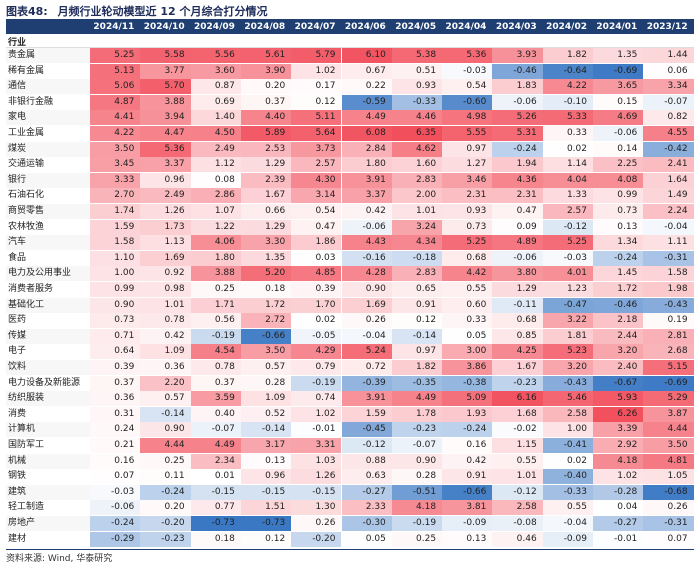 The width and height of the screenshot is (700, 567). I want to click on heatmap-cell: -0.18, so click(417, 258).